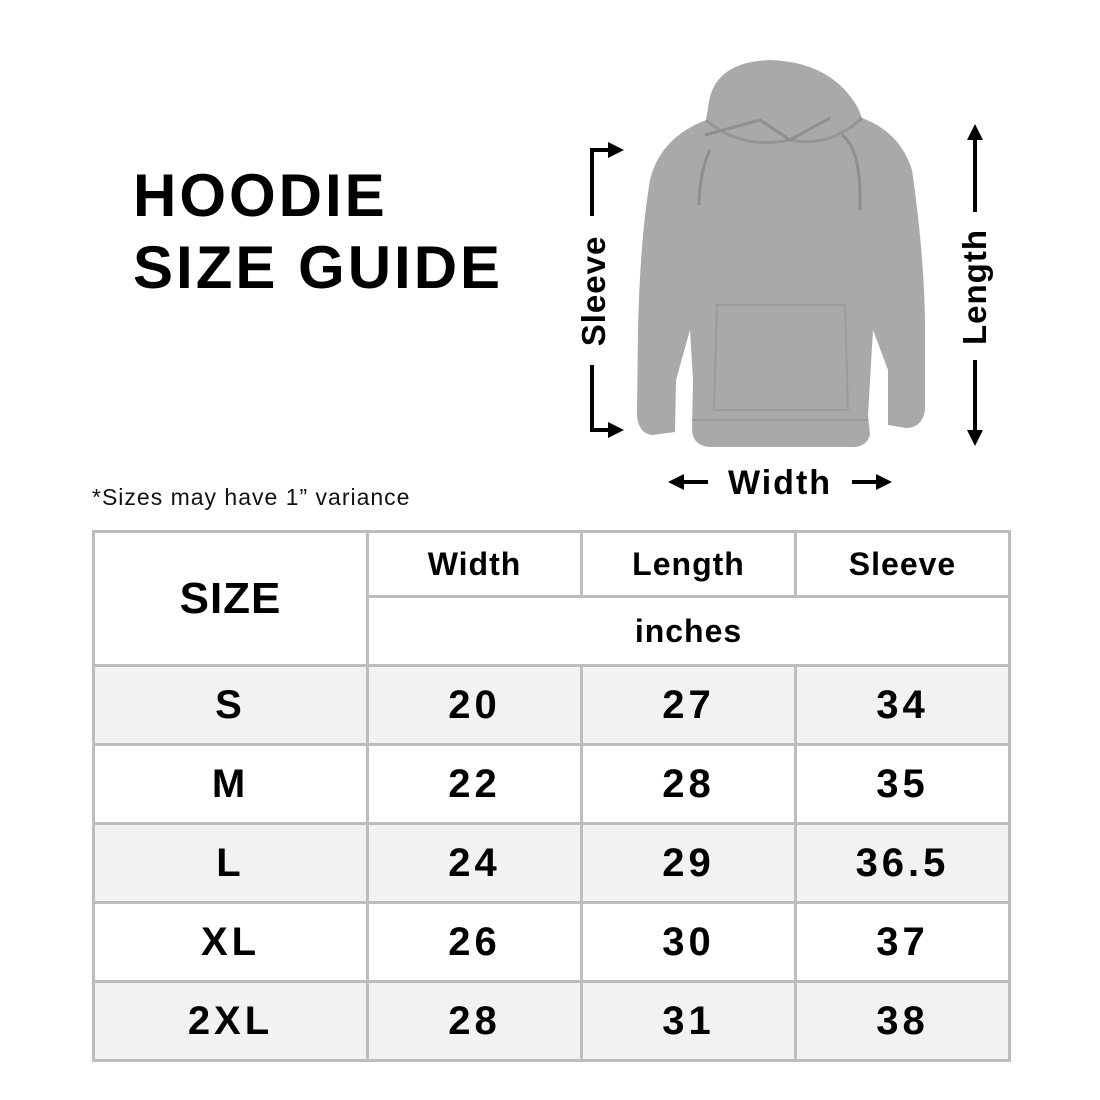 This screenshot has width=1100, height=1100. Describe the element at coordinates (902, 942) in the screenshot. I see `sleeve-cell: 37` at that location.